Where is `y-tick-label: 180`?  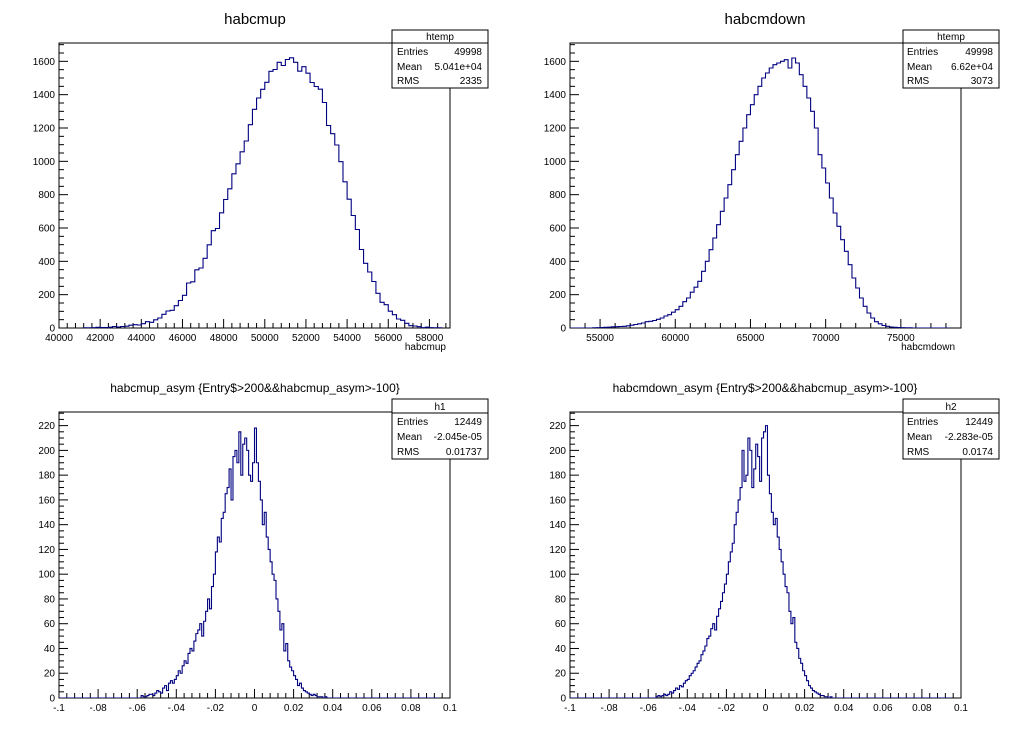 y-tick-label: 180 is located at coordinates (46, 476).